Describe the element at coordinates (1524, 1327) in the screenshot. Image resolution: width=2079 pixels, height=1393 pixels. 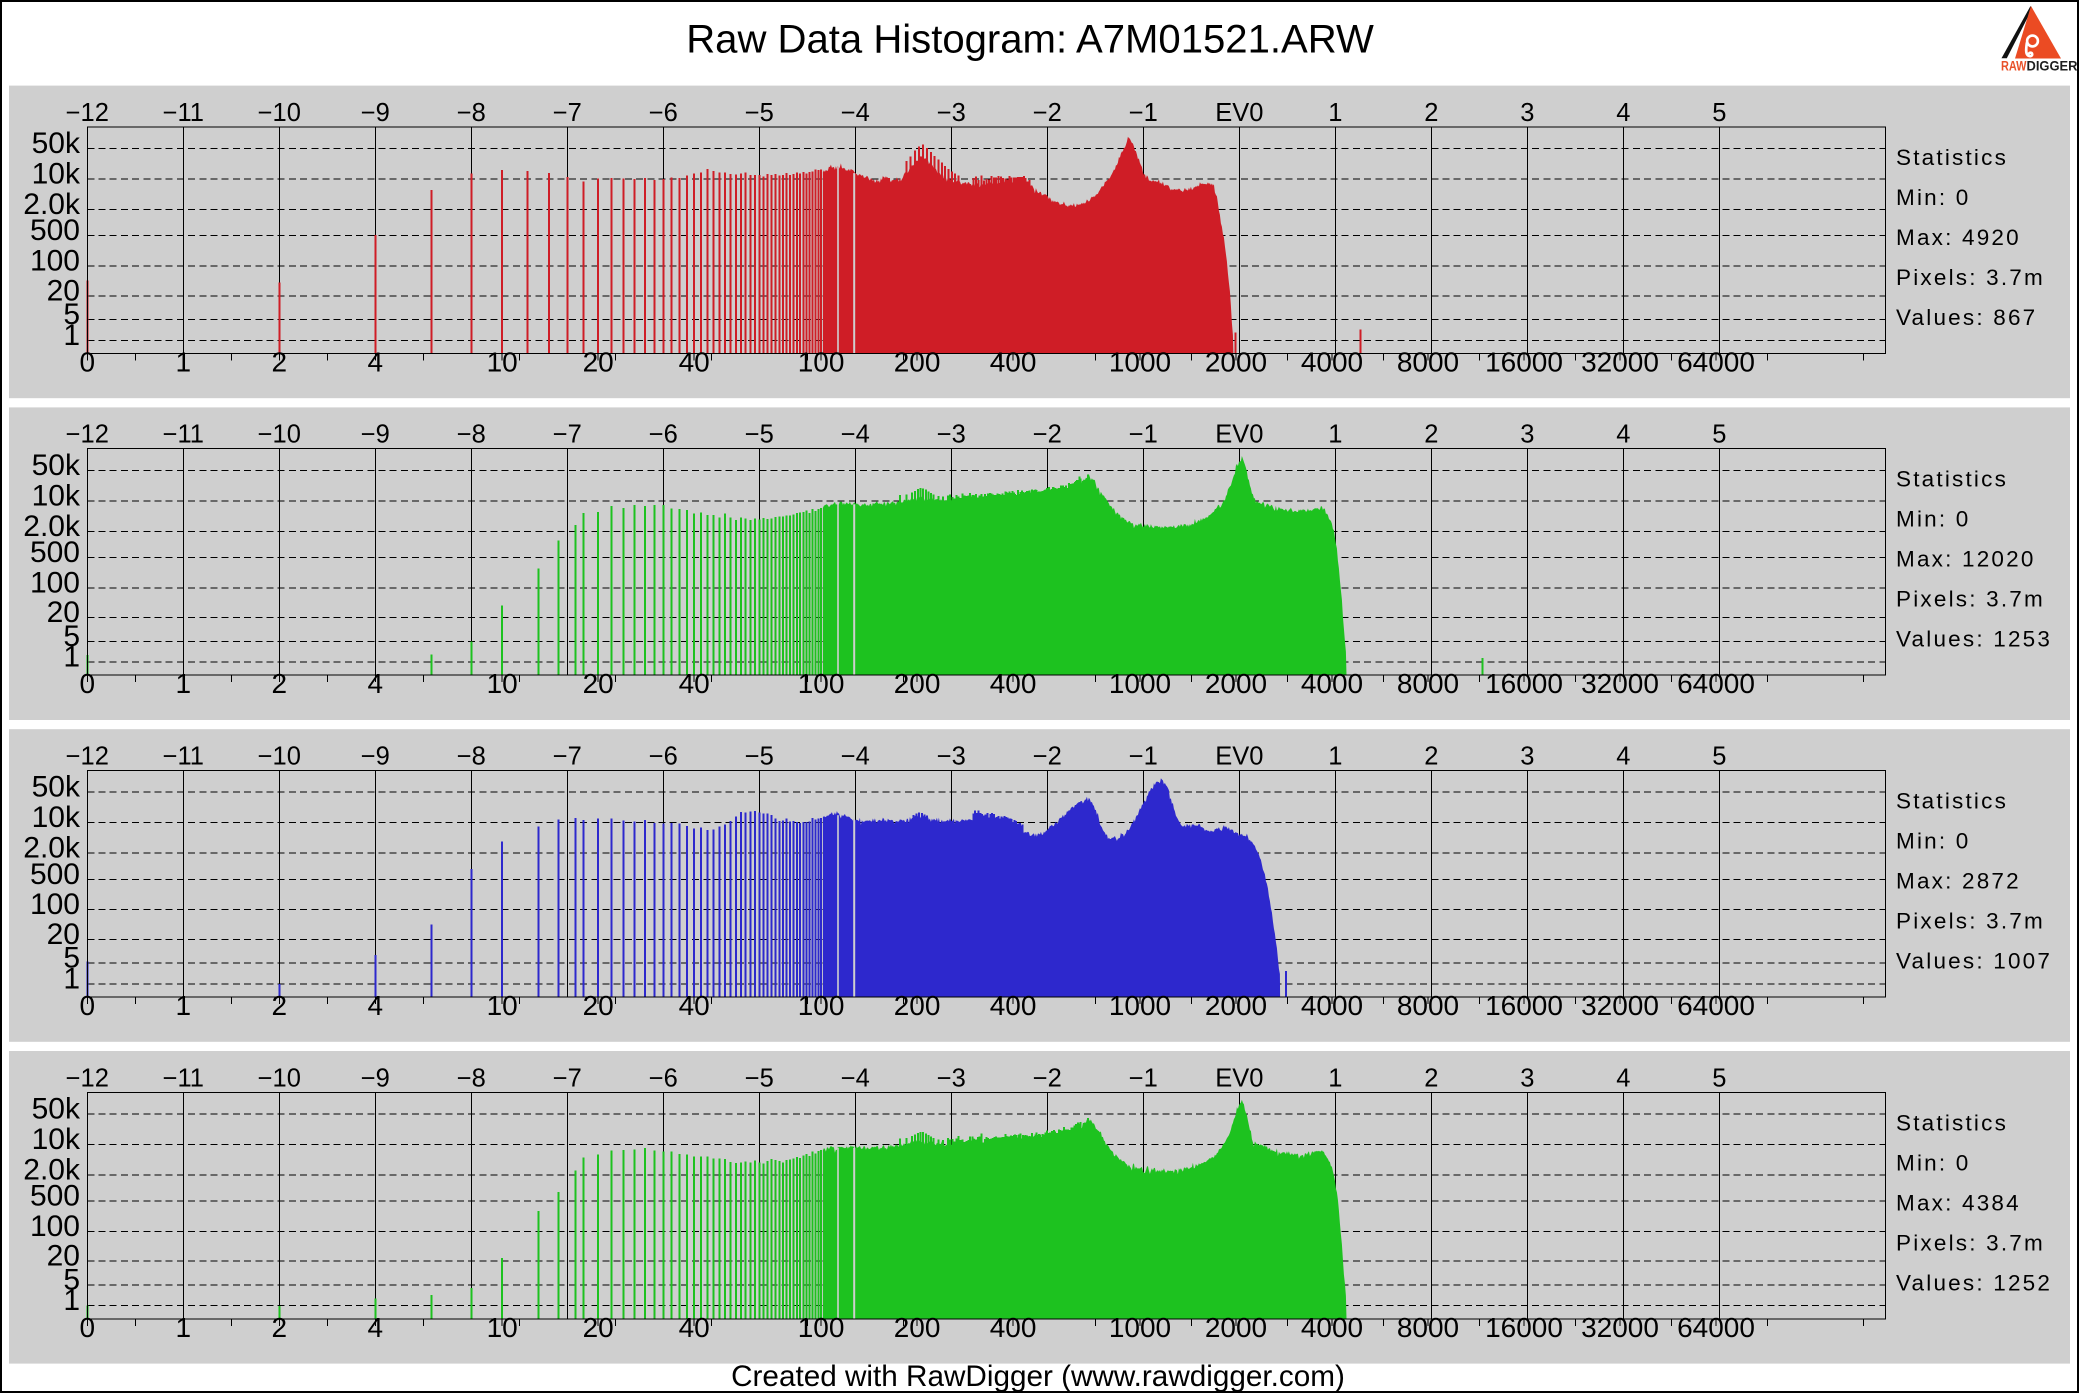
I see `svg-text: 16000` at that location.